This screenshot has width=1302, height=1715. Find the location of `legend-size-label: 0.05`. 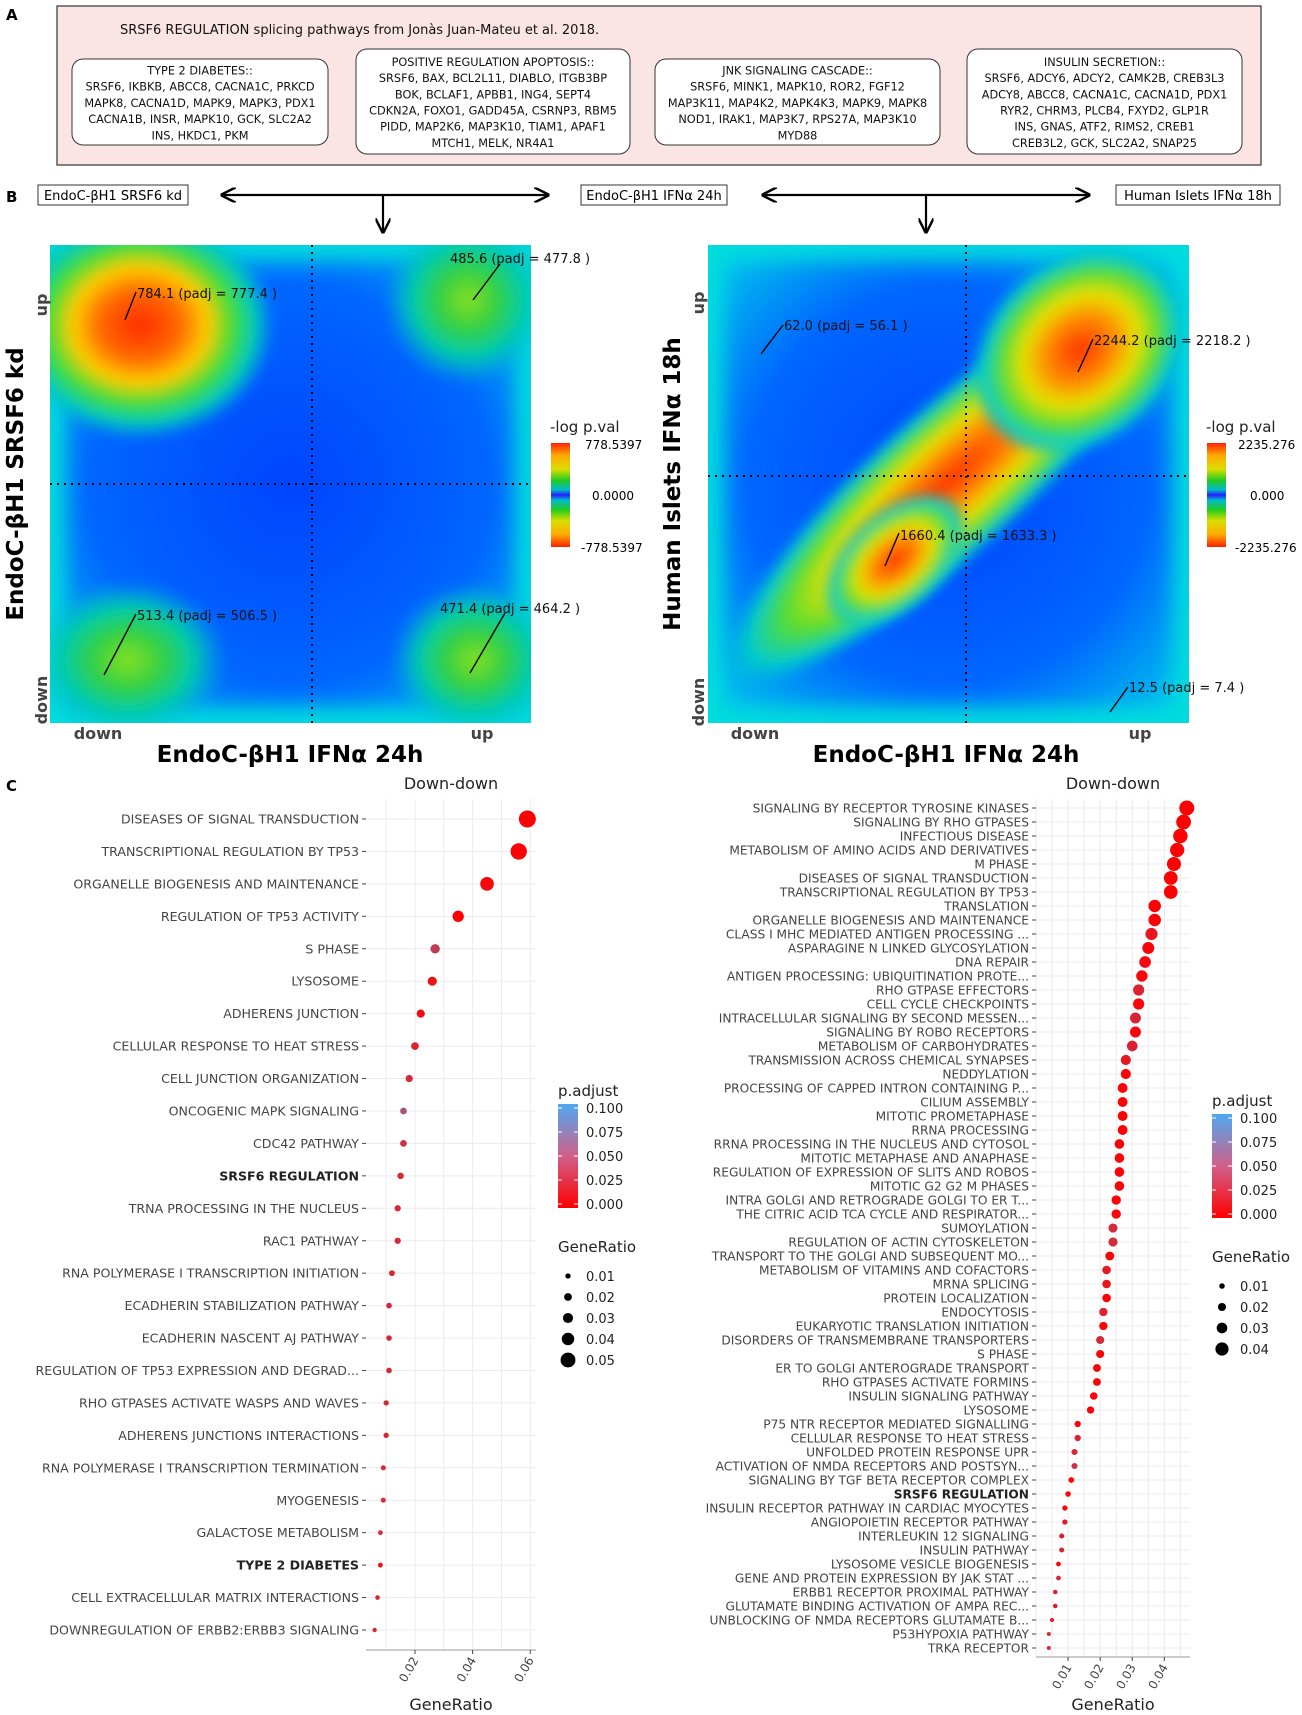

legend-size-label: 0.05 is located at coordinates (600, 1361).